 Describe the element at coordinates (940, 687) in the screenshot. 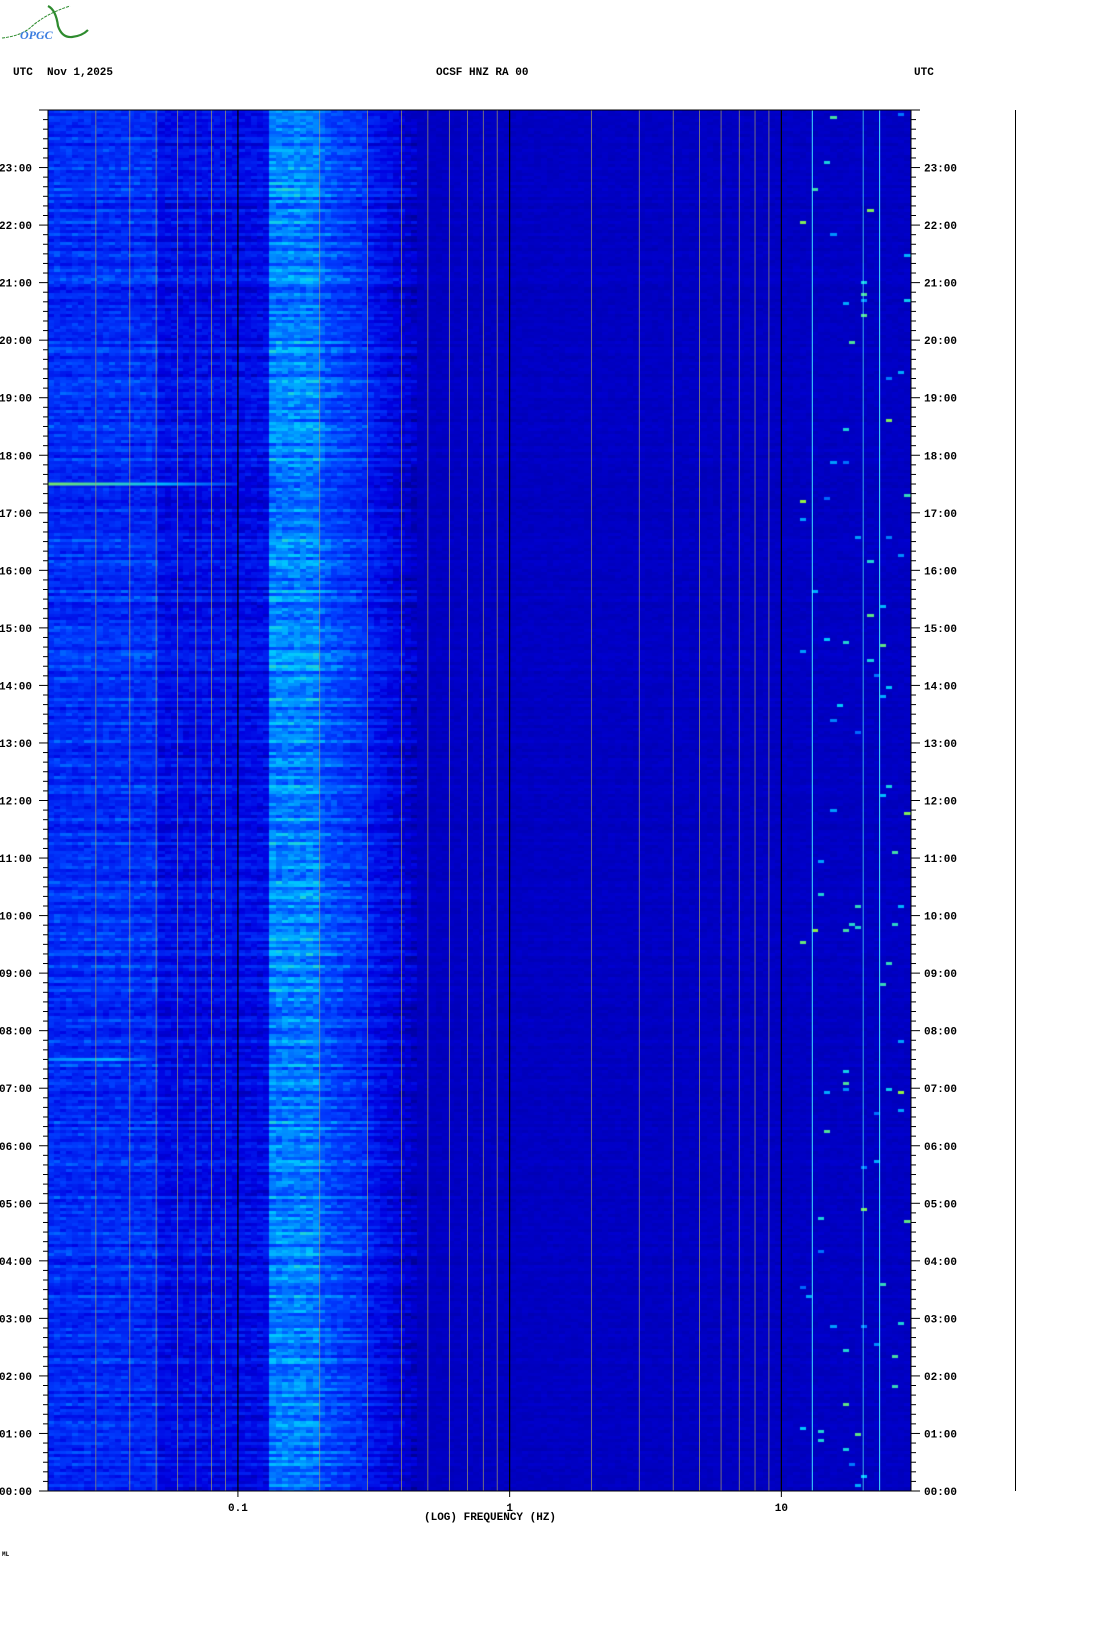

I see `y-tick-label-right: 14:00` at that location.